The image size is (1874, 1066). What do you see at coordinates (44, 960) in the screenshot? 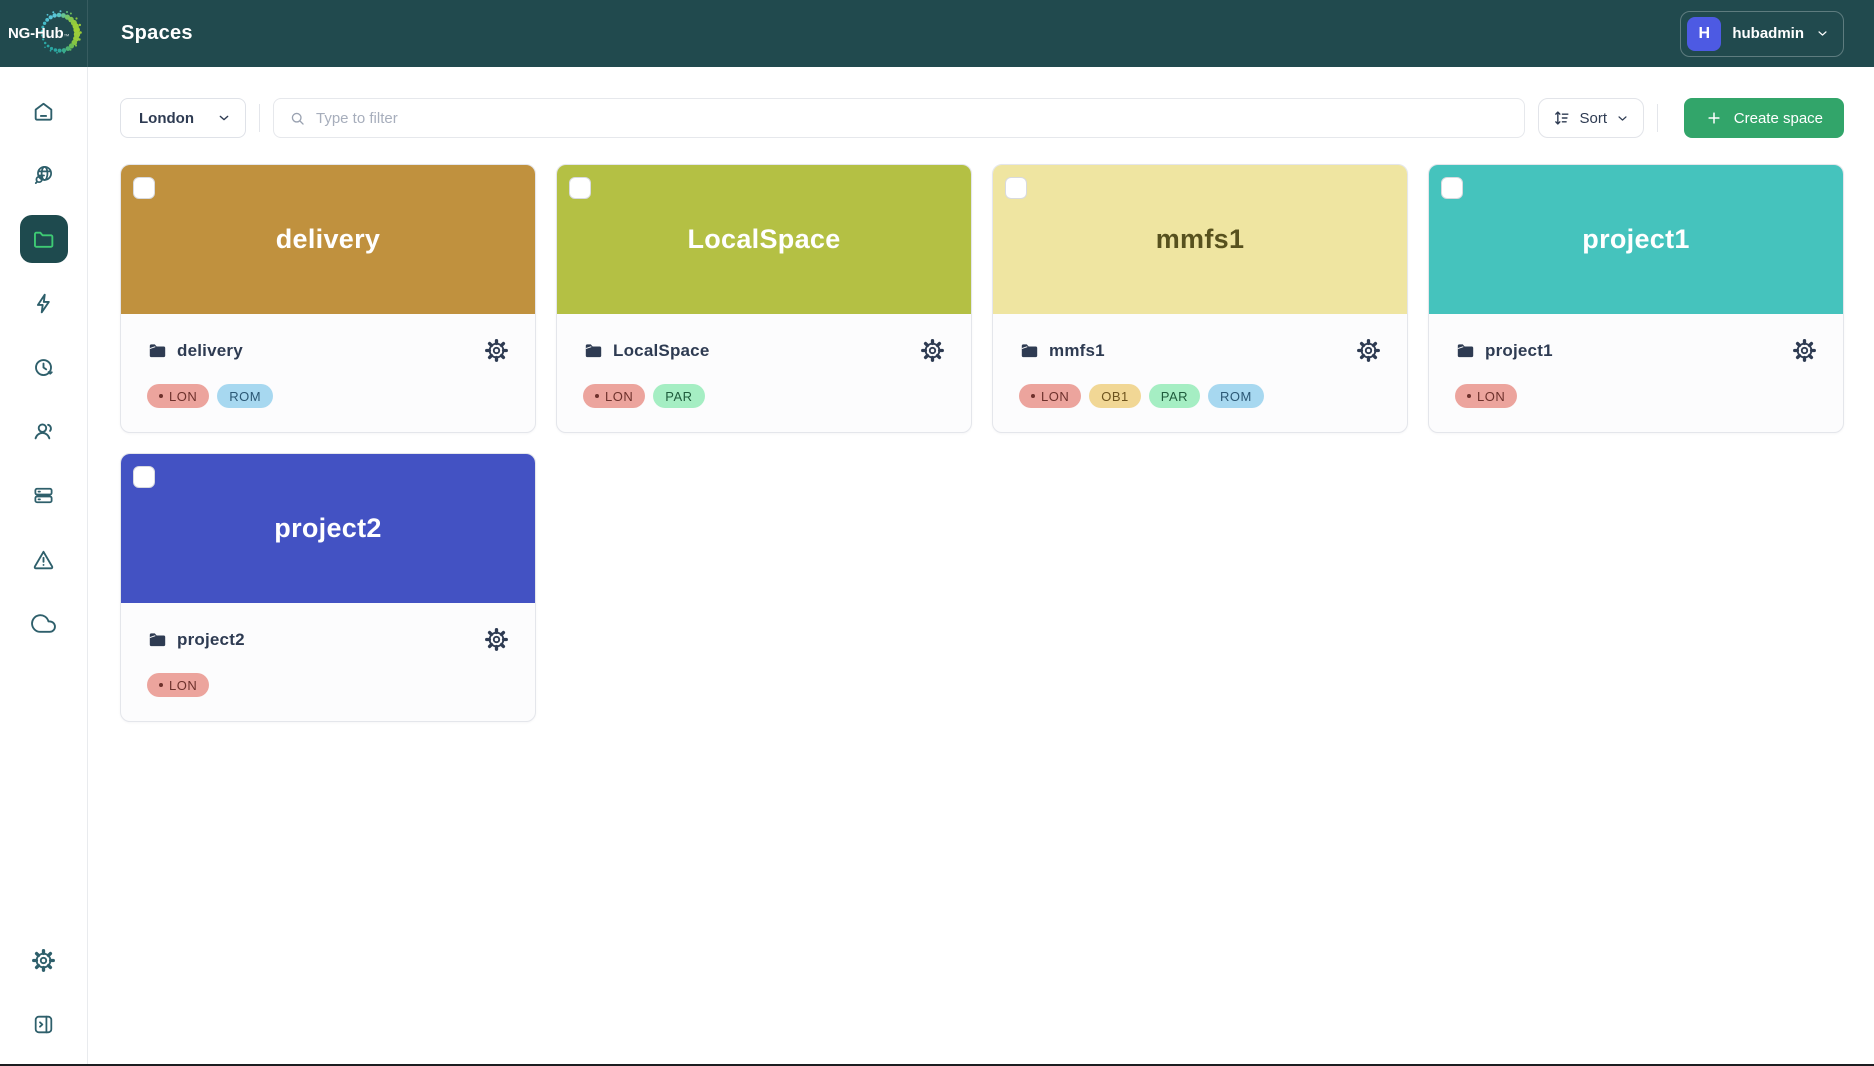
I see `sidebar-item-settings` at bounding box center [44, 960].